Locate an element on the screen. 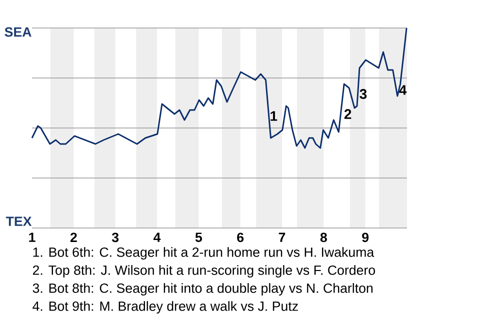  x-tick-label: 4 is located at coordinates (157, 237).